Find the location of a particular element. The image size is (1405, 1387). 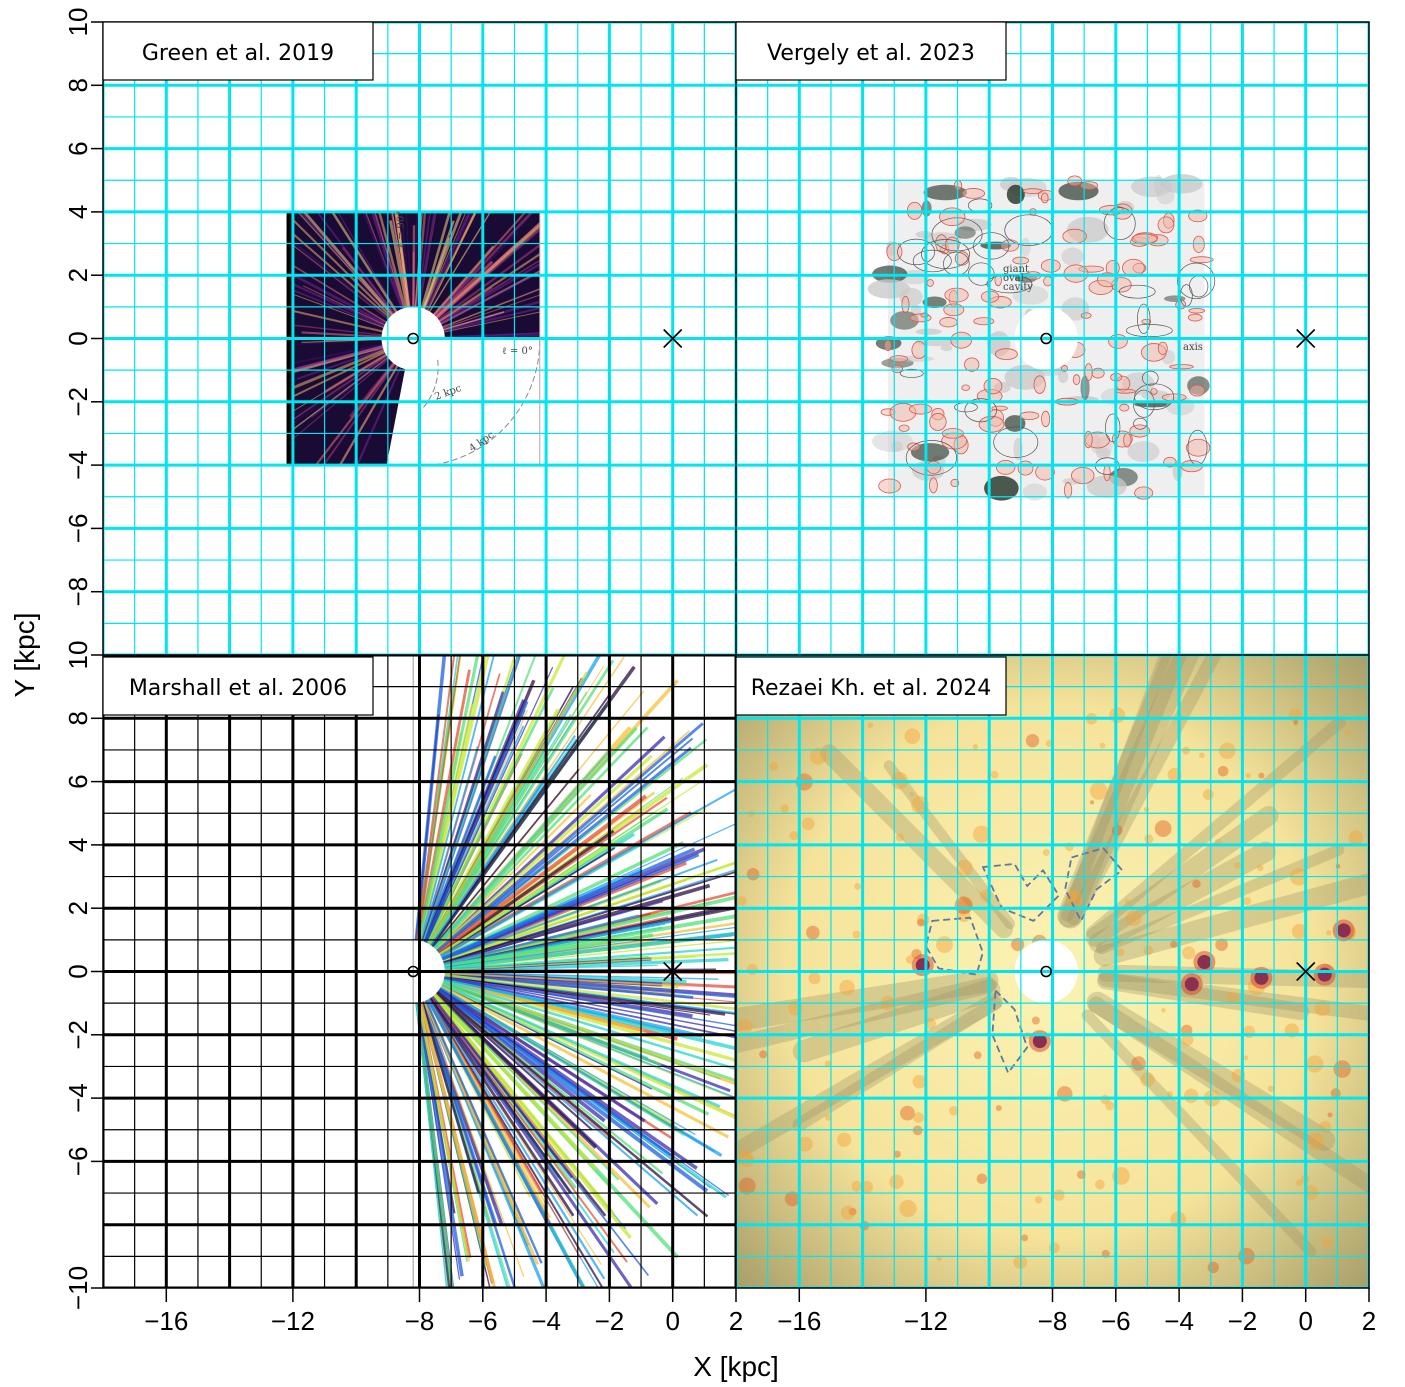

title-box-br: Rezaei Kh. et al. 2024 is located at coordinates (871, 686).